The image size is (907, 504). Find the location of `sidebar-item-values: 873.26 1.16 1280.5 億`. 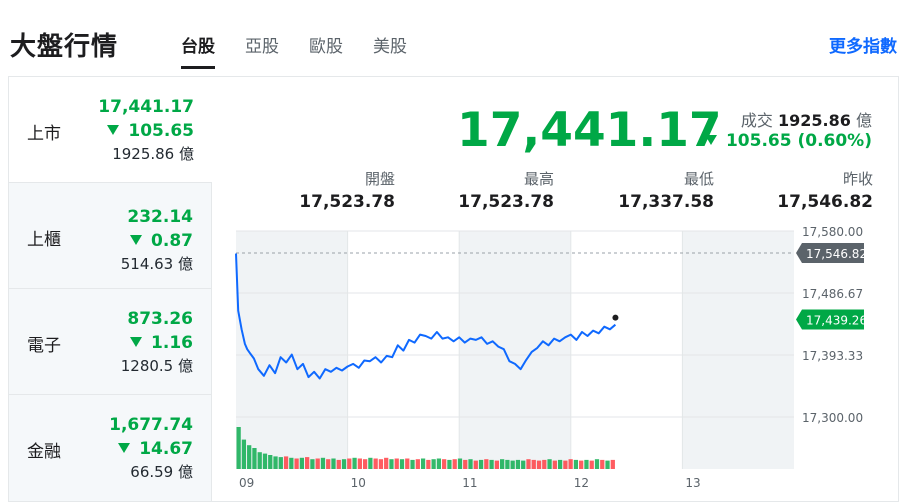

sidebar-item-values: 873.26 1.16 1280.5 億 is located at coordinates (157, 342).